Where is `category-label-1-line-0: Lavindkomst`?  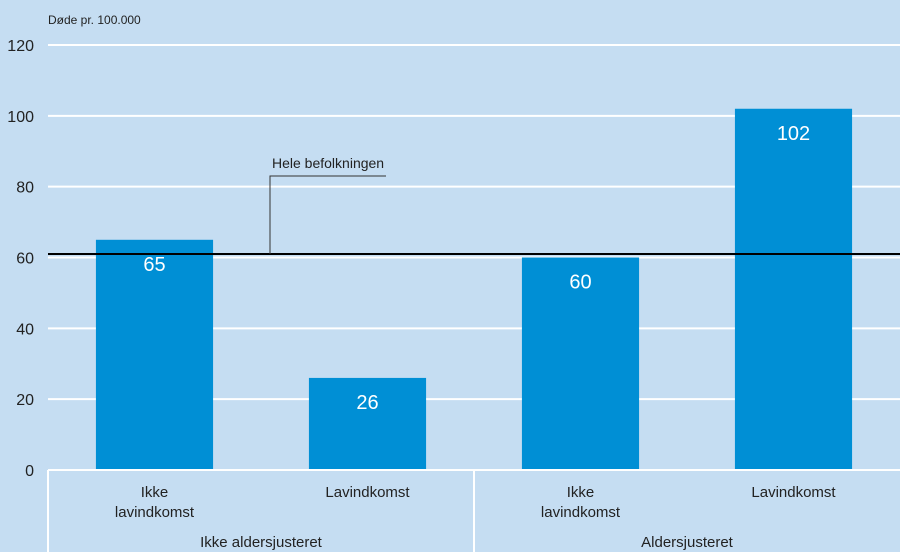 category-label-1-line-0: Lavindkomst is located at coordinates (367, 492).